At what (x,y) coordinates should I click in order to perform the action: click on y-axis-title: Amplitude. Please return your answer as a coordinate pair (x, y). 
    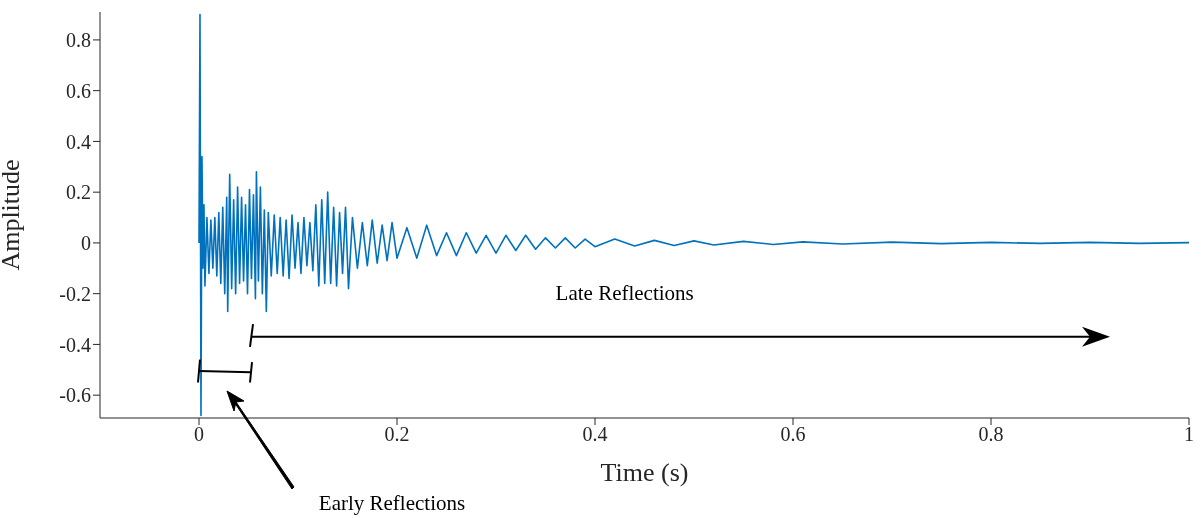
    Looking at the image, I should click on (13, 215).